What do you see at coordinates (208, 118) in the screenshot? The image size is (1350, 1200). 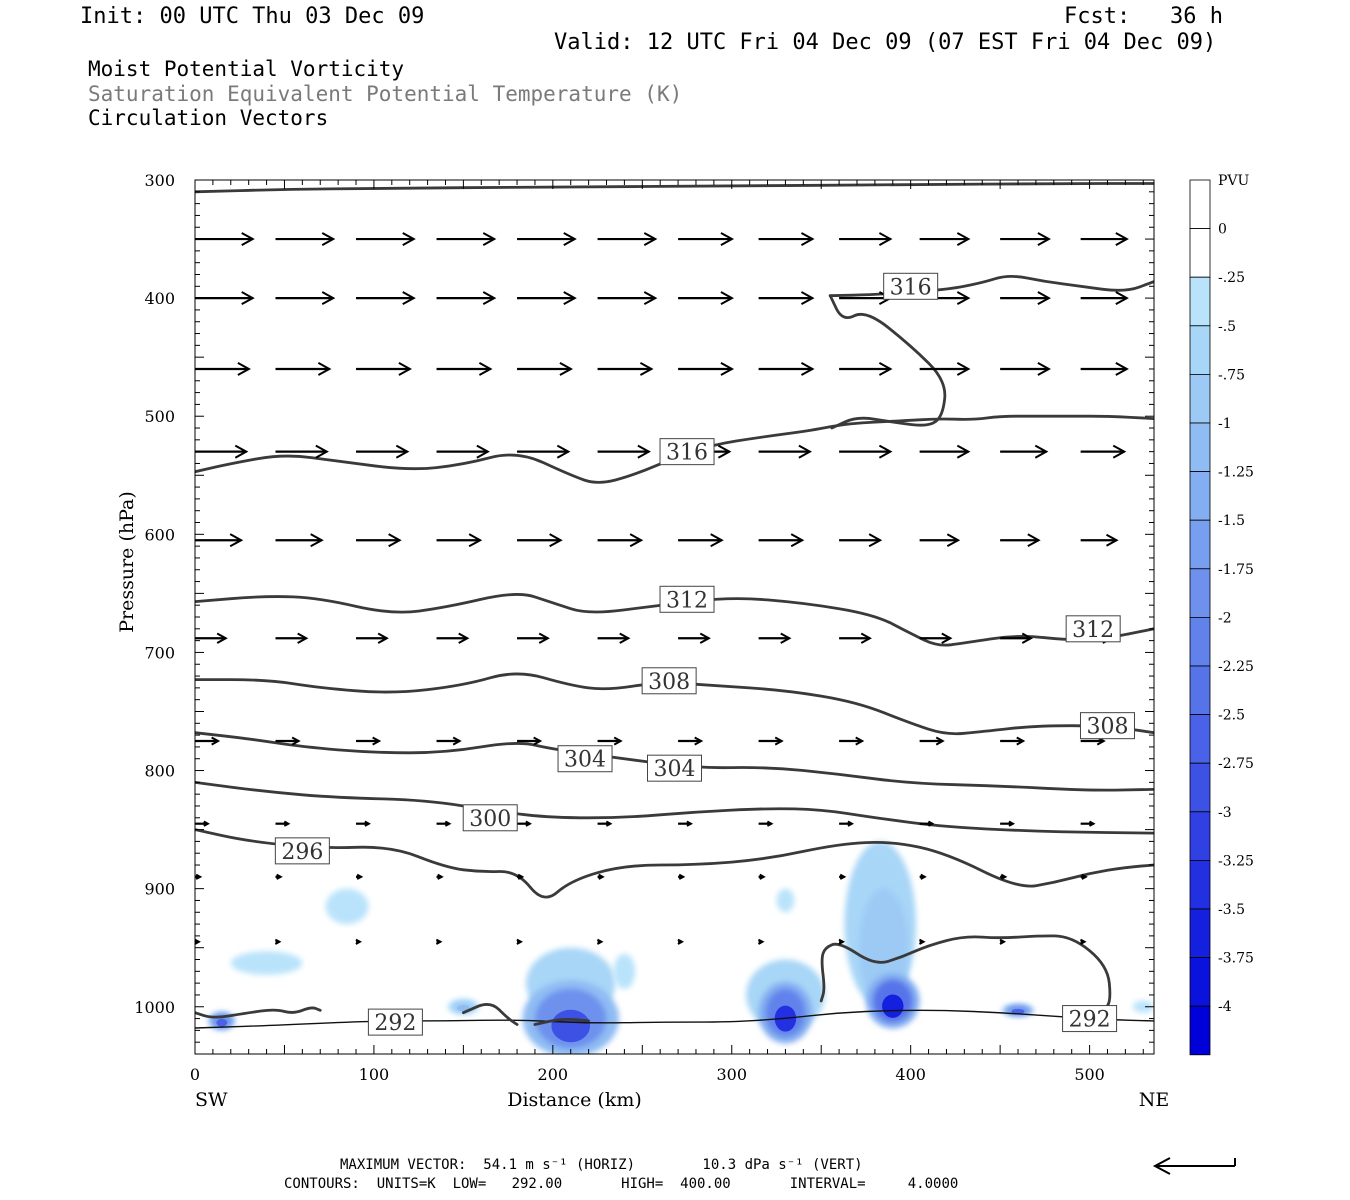 I see `title-circulation: Circulation Vectors` at bounding box center [208, 118].